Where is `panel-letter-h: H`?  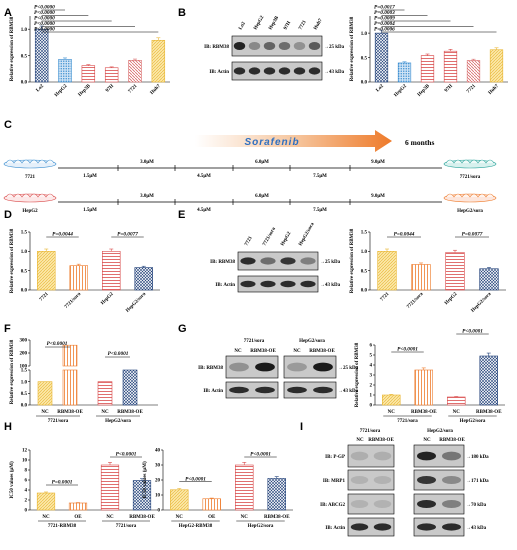
panel-letter-h: H is located at coordinates (8, 427).